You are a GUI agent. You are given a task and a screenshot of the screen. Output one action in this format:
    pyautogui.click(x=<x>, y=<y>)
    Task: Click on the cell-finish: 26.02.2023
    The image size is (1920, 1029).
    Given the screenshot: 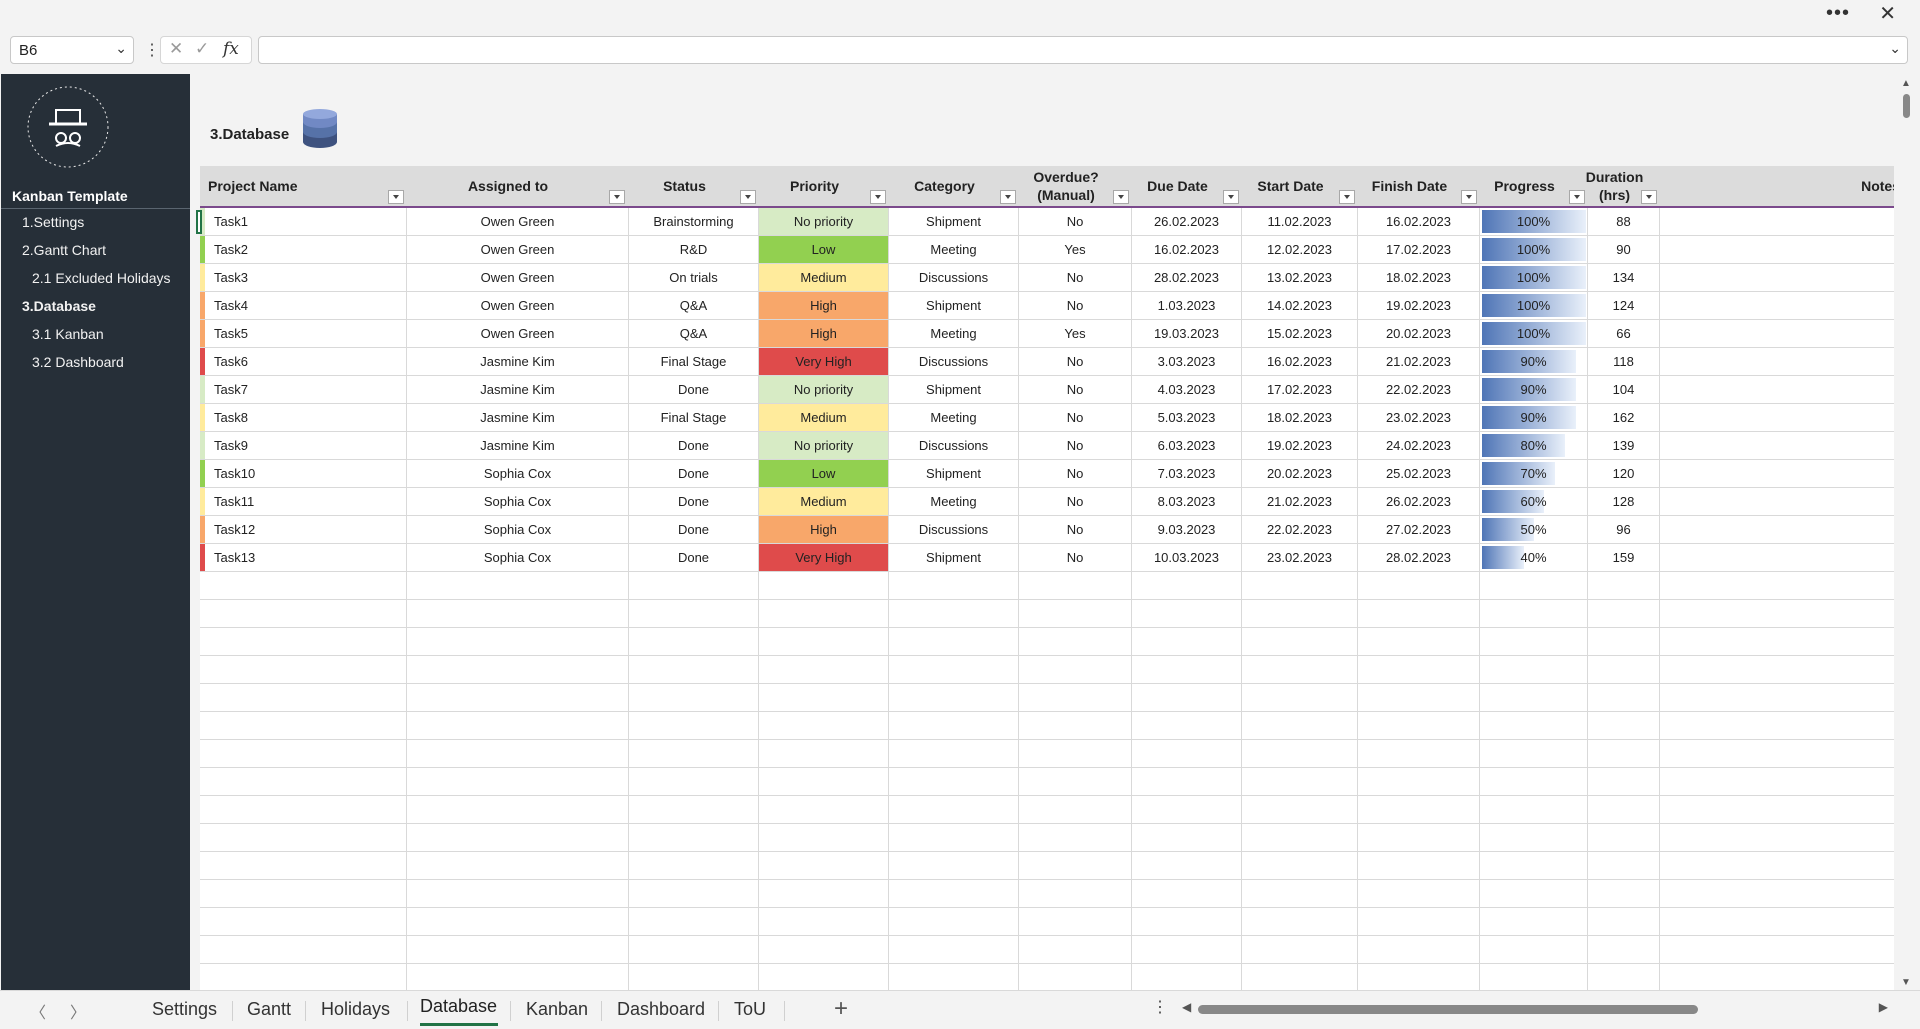 What is the action you would take?
    pyautogui.click(x=1419, y=501)
    